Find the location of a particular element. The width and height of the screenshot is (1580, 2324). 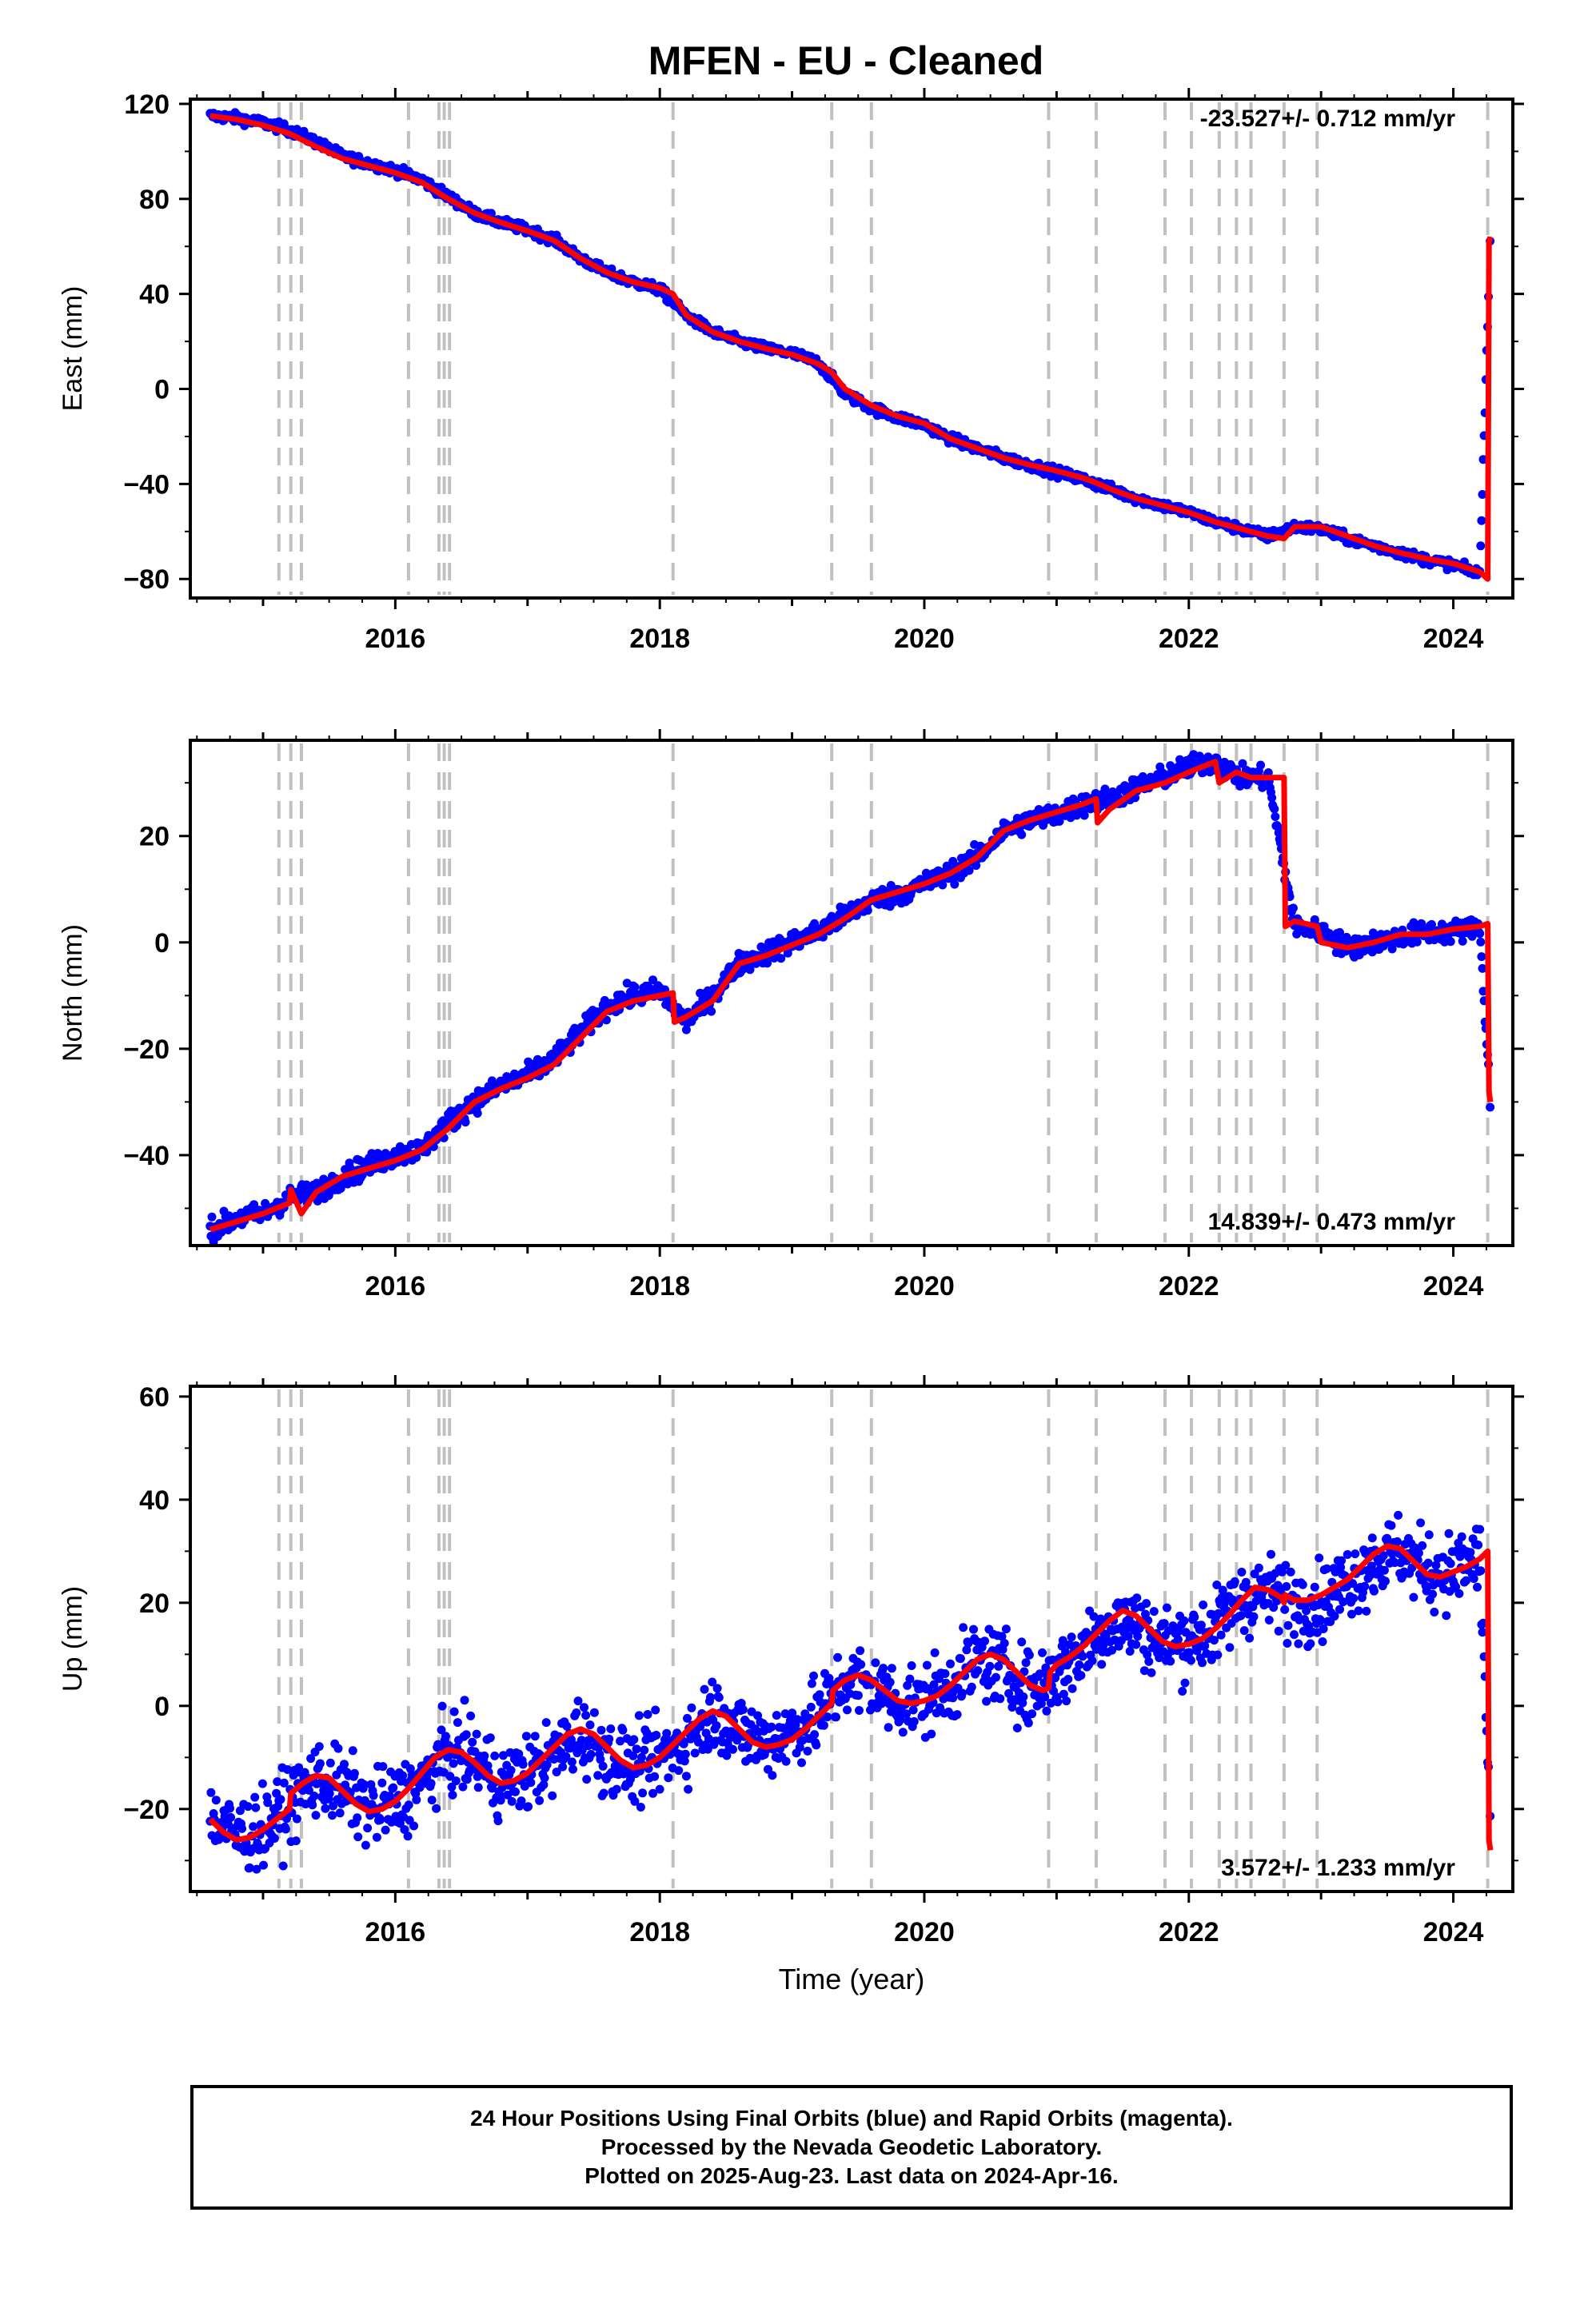

x-tick-label: 2022 is located at coordinates (1189, 1932).